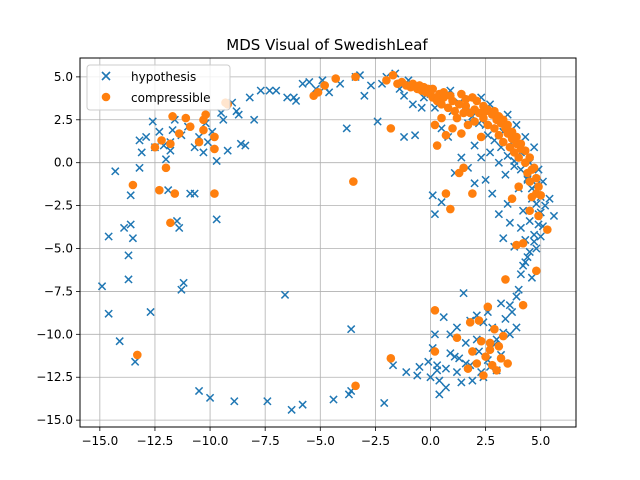 Image resolution: width=640 pixels, height=480 pixels. Describe the element at coordinates (158, 87) in the screenshot. I see `legend-box` at that location.